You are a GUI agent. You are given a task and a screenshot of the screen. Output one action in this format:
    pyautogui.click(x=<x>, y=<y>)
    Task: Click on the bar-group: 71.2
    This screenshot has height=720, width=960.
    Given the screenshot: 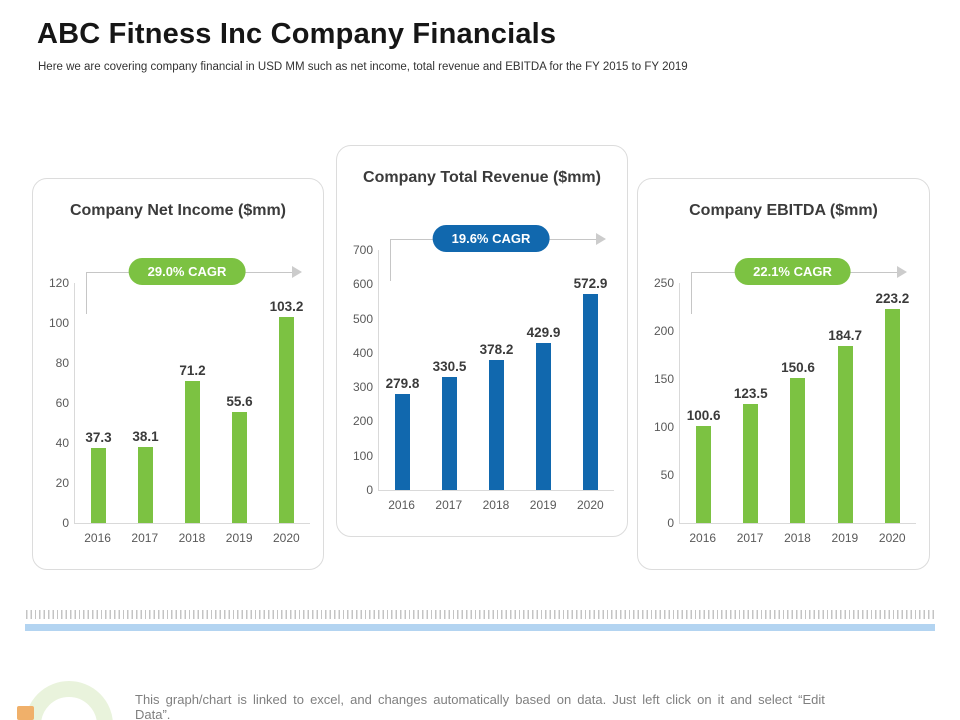 What is the action you would take?
    pyautogui.click(x=192, y=443)
    